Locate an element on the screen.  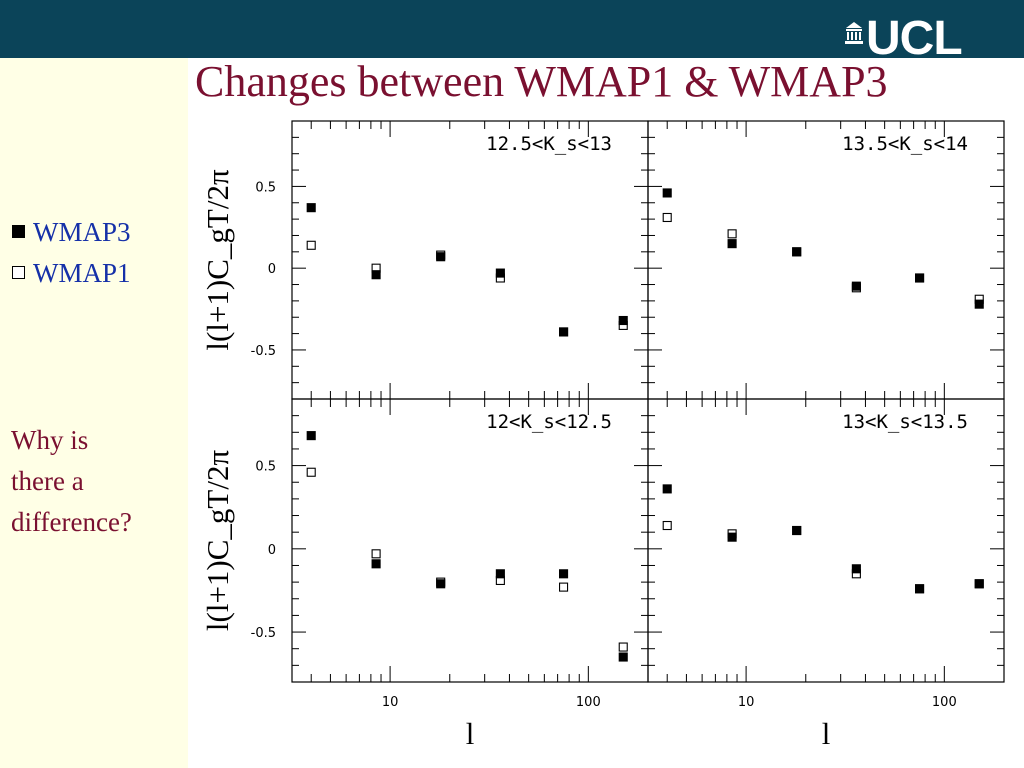
question-line: Why is is located at coordinates (50, 440).